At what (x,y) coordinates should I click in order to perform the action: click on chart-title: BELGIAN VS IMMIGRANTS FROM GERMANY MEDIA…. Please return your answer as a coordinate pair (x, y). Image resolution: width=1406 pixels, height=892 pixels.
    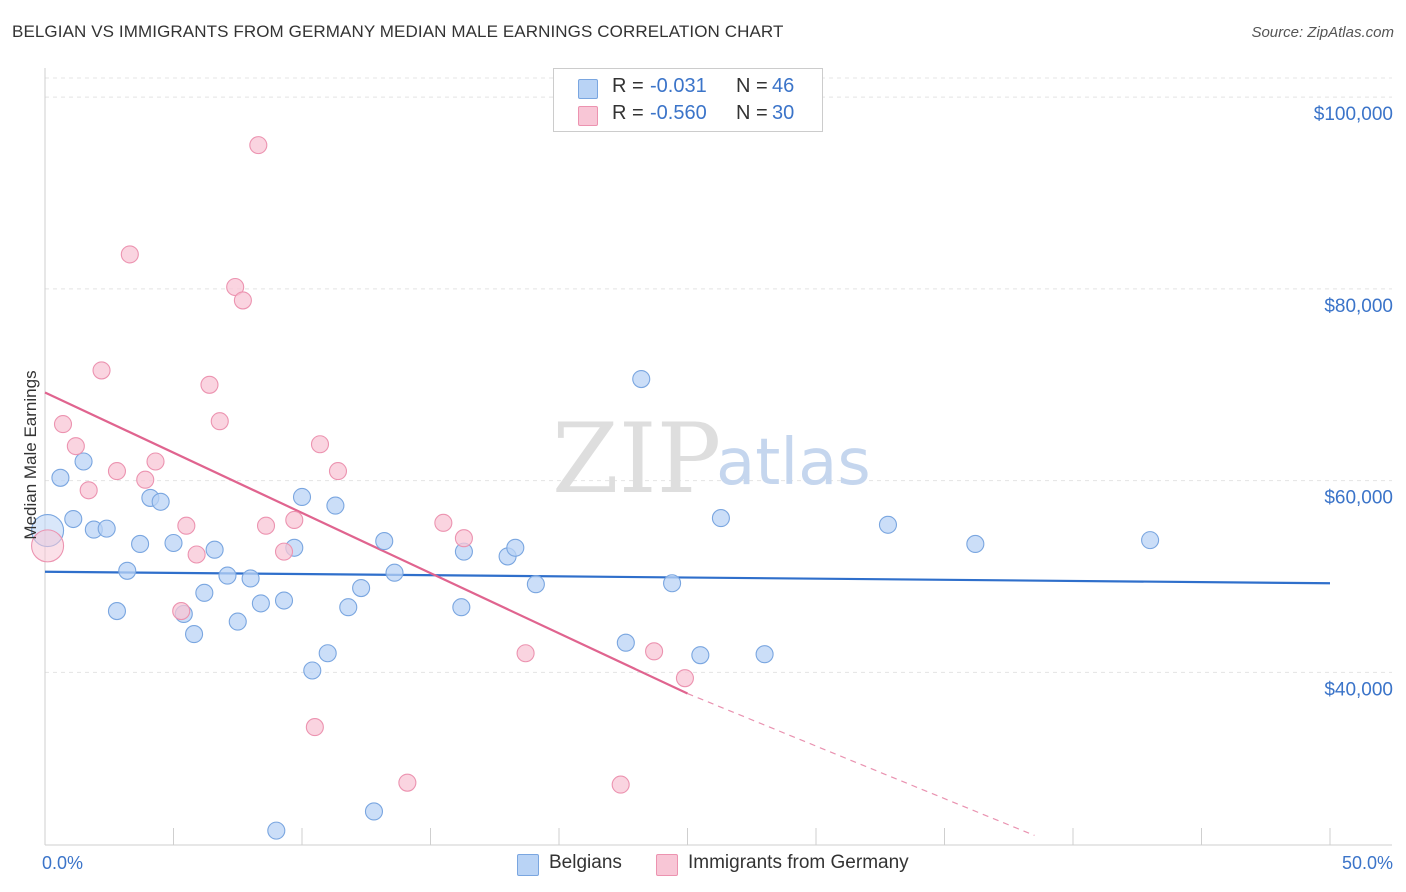
    Looking at the image, I should click on (398, 31).